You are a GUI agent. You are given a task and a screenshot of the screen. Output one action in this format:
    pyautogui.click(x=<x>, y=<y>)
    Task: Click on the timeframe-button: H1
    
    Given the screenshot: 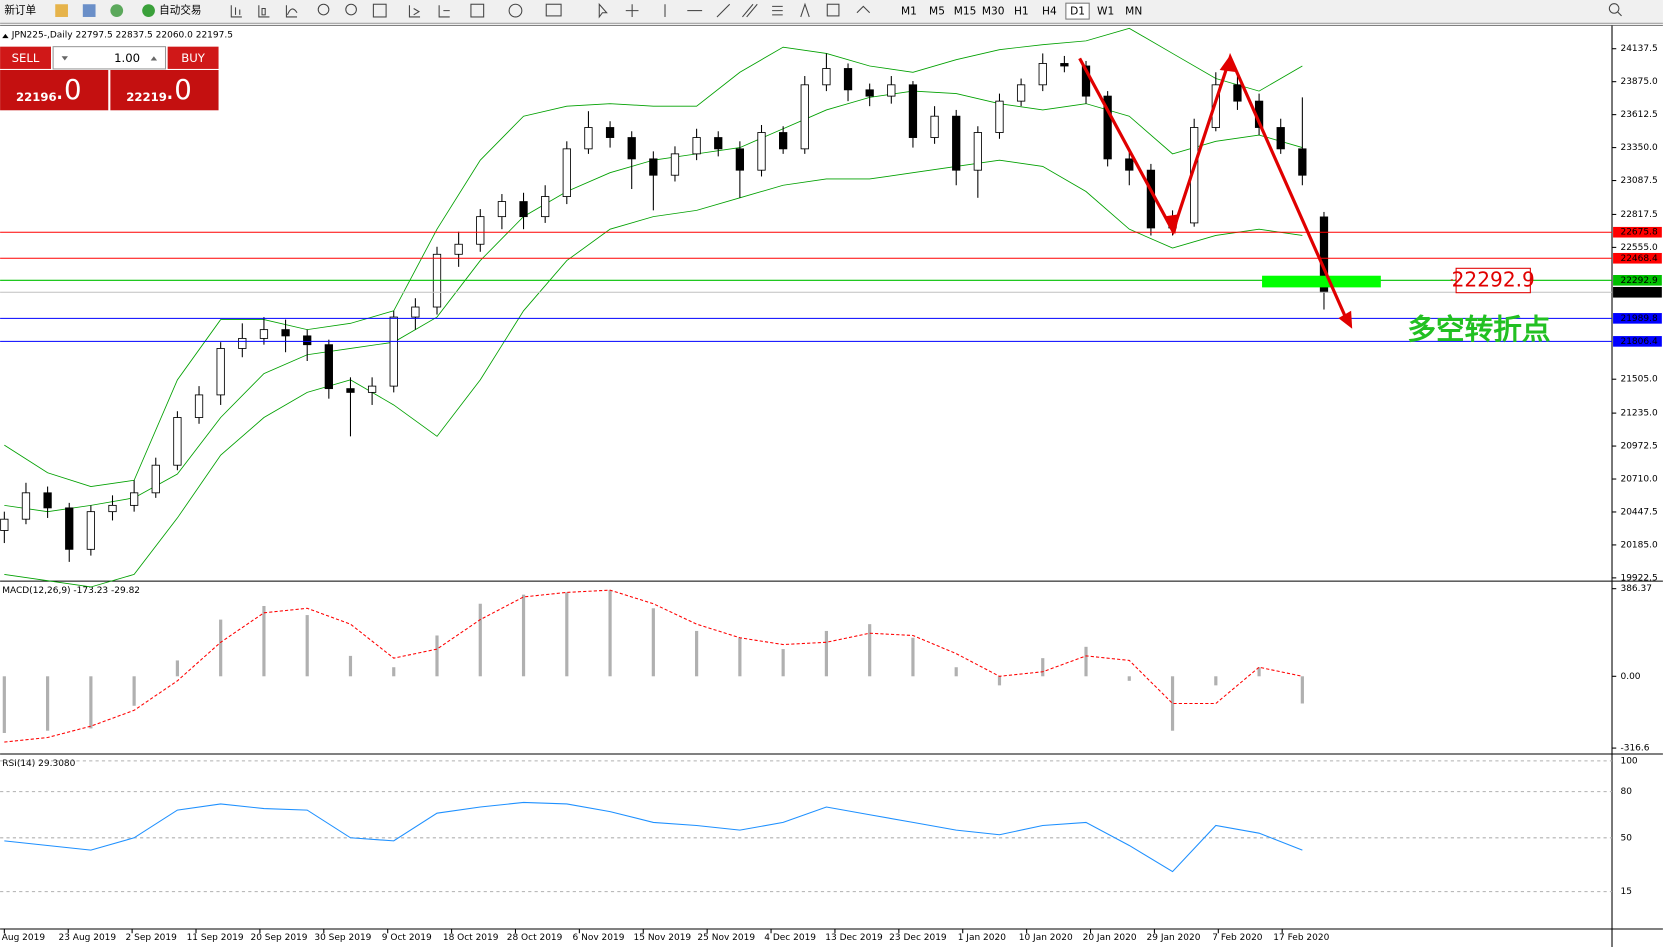 What is the action you would take?
    pyautogui.click(x=1021, y=12)
    